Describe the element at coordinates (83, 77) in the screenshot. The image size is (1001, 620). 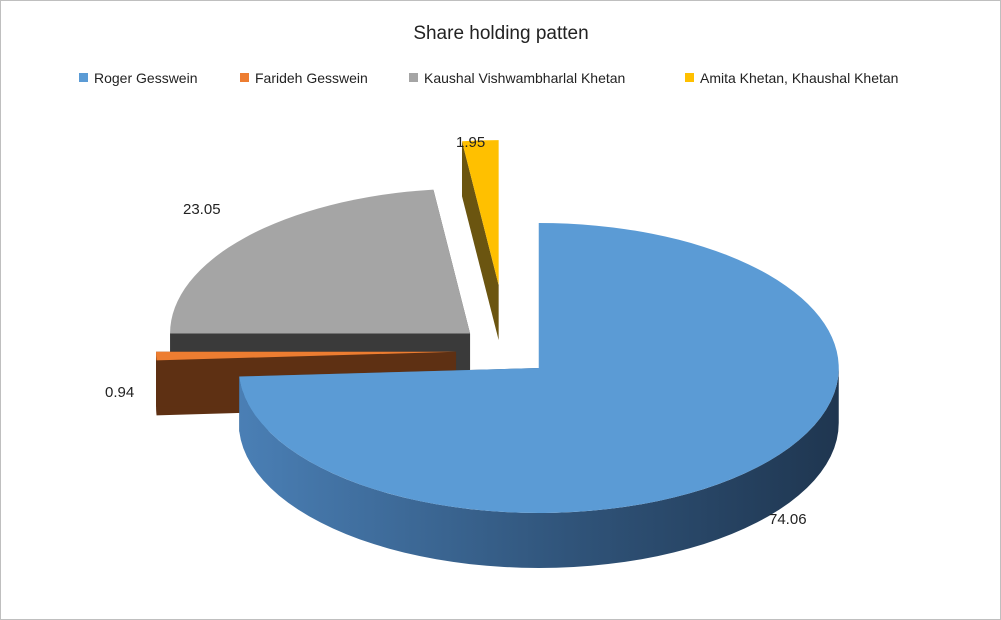
I see `legend-swatch-roger-gesswein` at that location.